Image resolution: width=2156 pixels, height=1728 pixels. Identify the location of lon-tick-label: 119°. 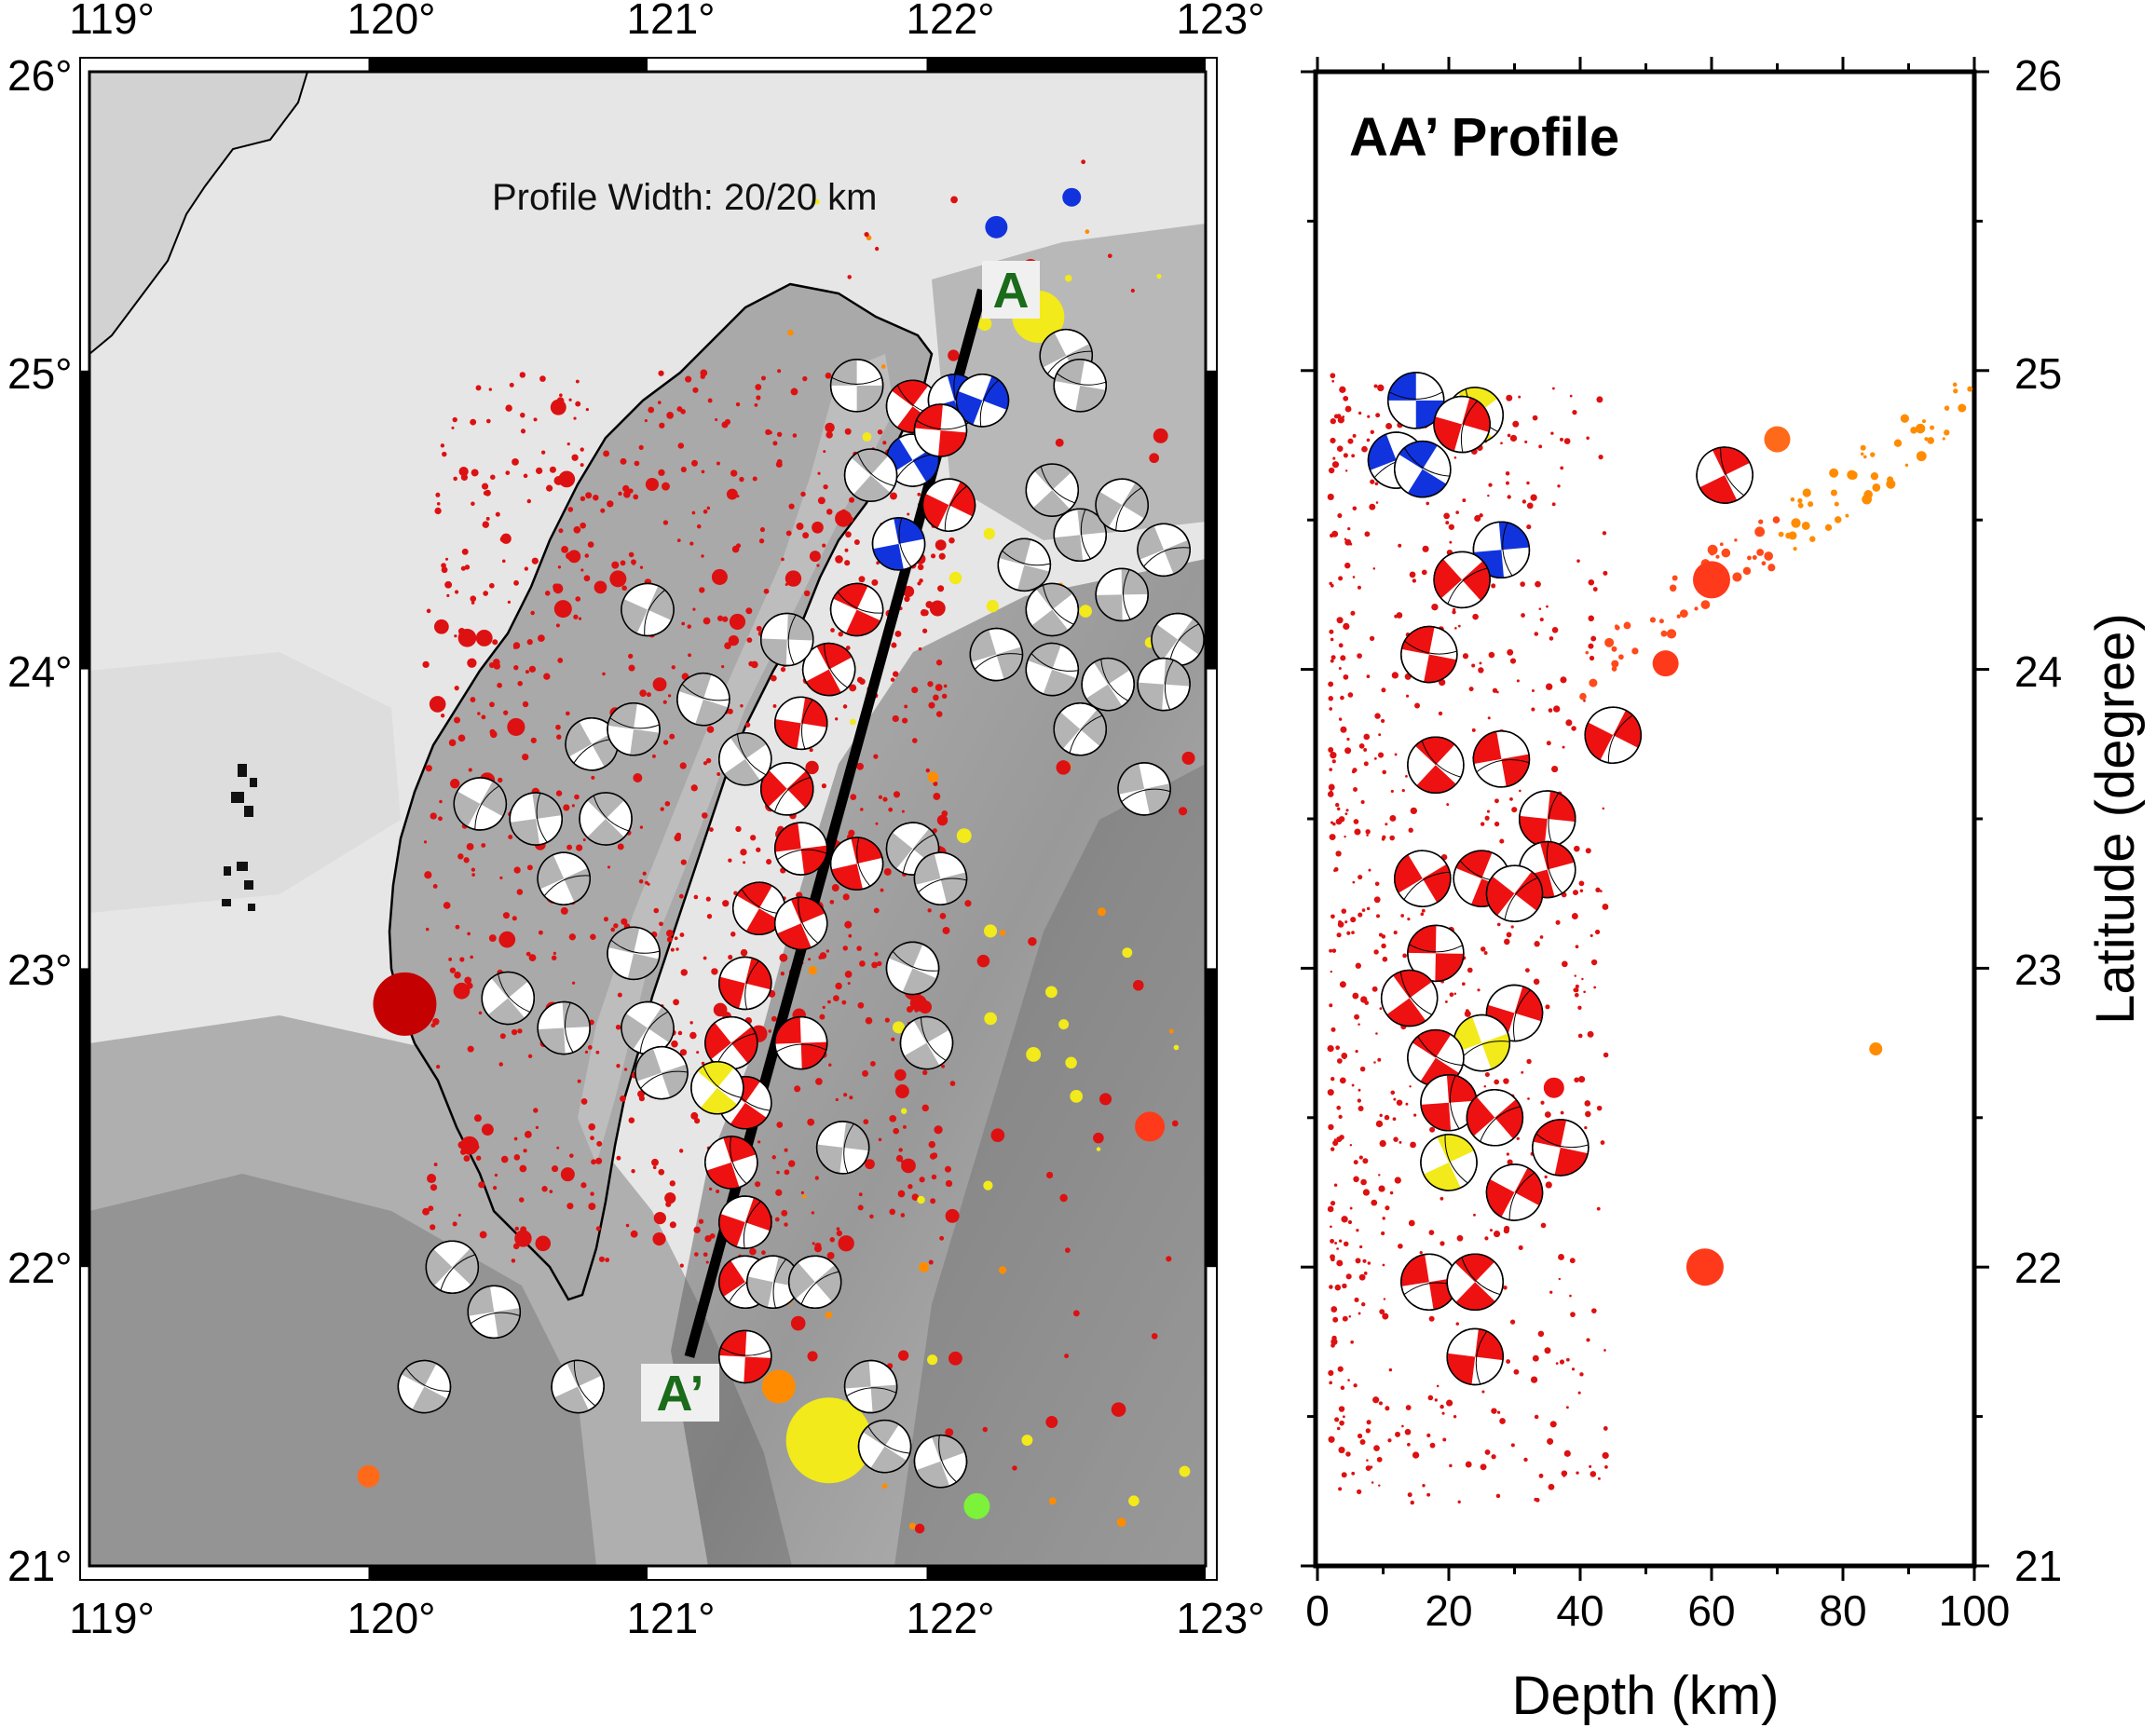
(112, 1618).